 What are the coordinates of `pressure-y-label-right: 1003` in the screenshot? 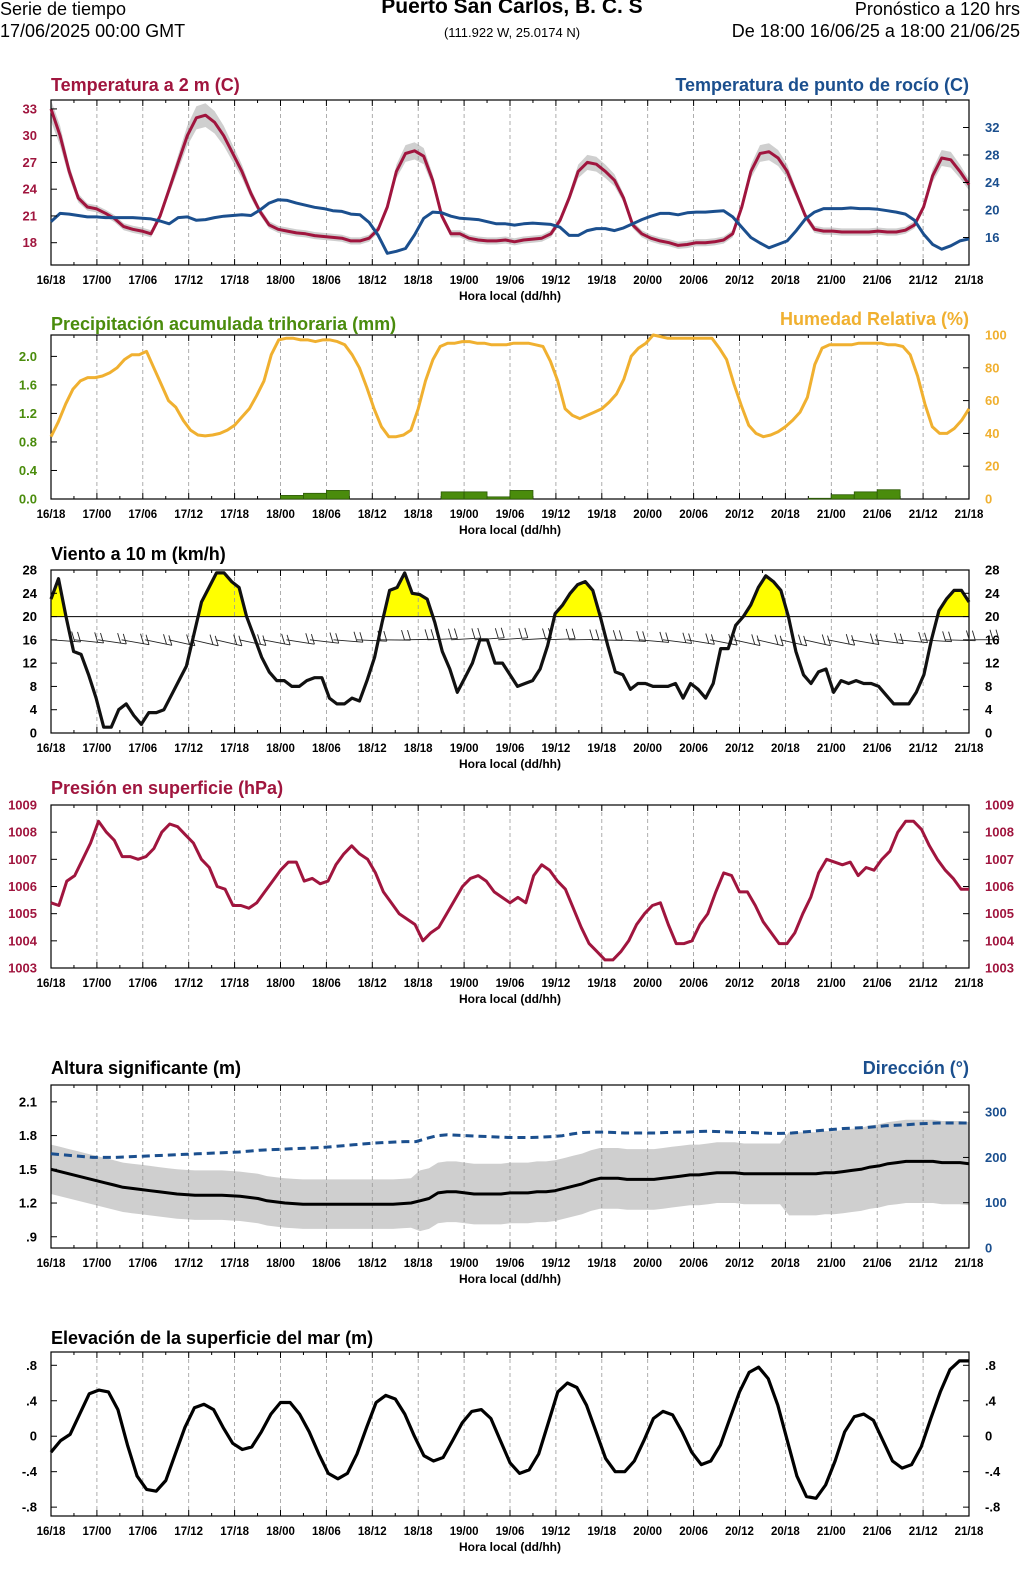 It's located at (999, 968).